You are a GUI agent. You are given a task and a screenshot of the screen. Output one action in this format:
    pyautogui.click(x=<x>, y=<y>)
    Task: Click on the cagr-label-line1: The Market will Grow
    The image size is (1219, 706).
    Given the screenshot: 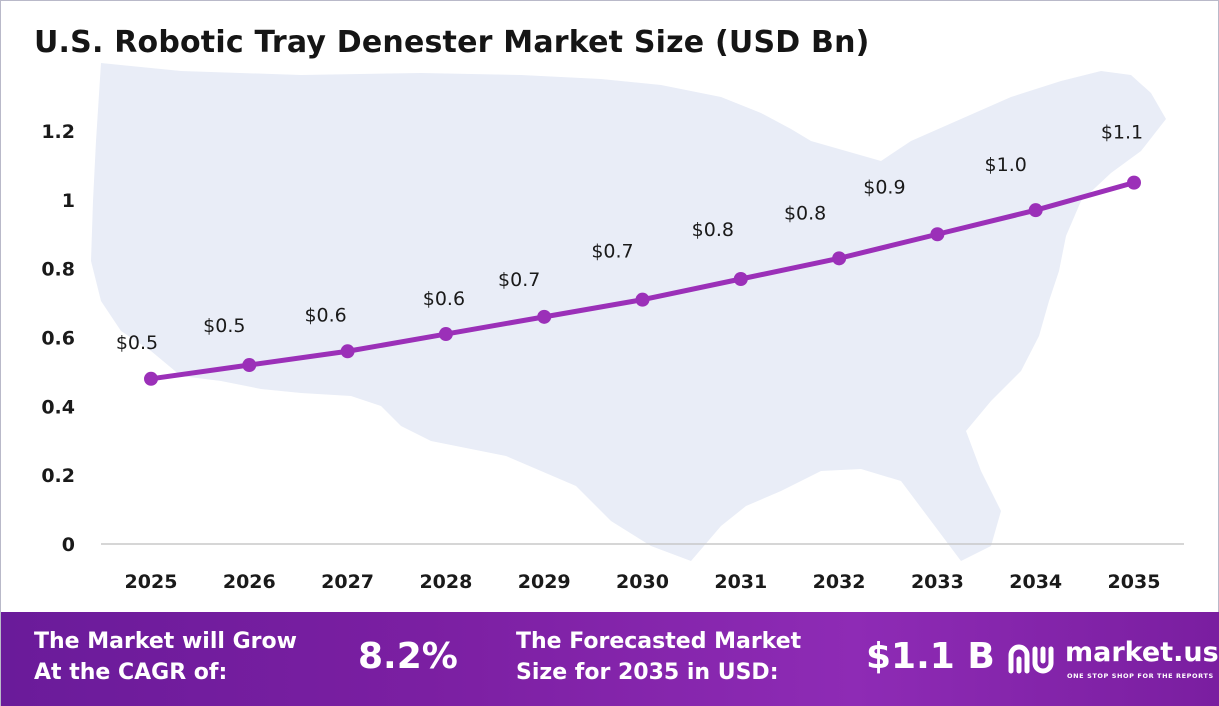 What is the action you would take?
    pyautogui.click(x=165, y=641)
    